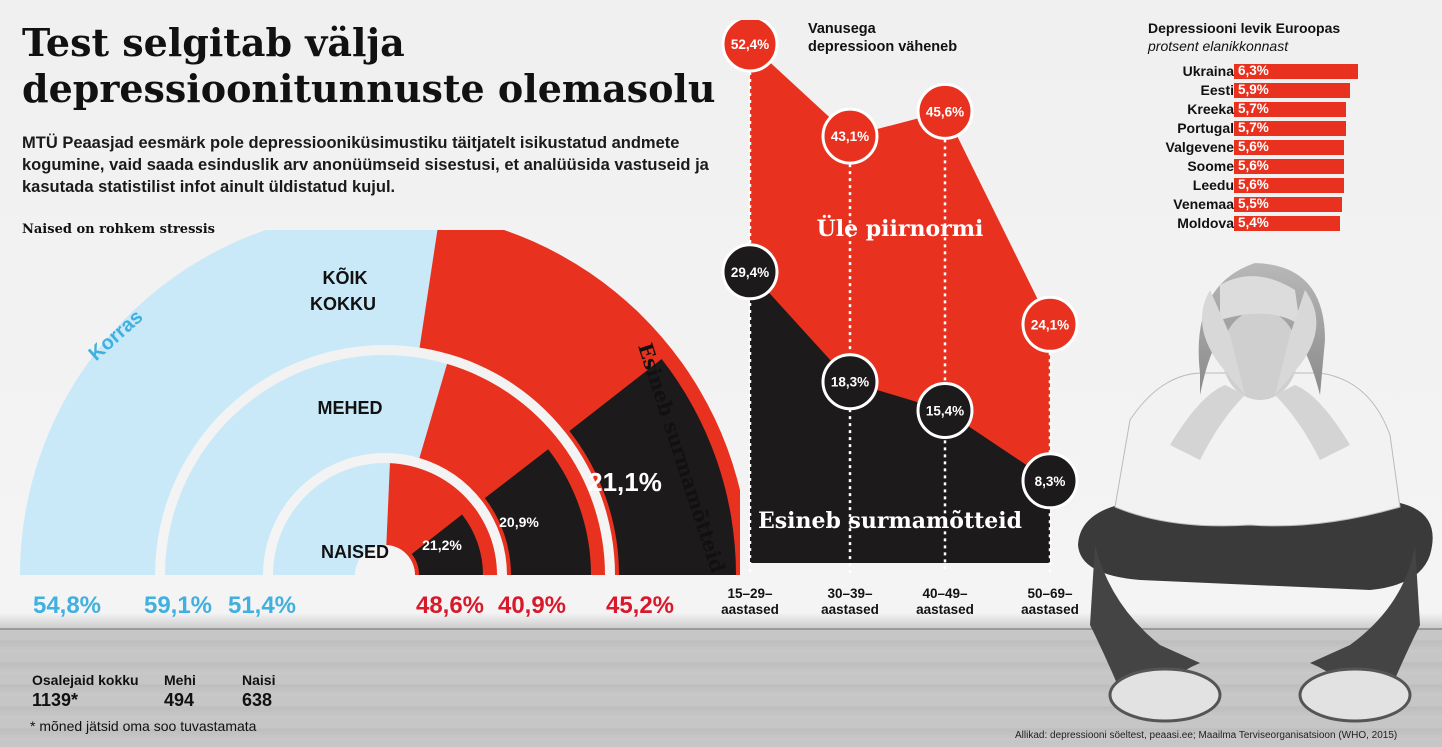  What do you see at coordinates (1050, 593) in the screenshot?
I see `age-category-line: 50–69–` at bounding box center [1050, 593].